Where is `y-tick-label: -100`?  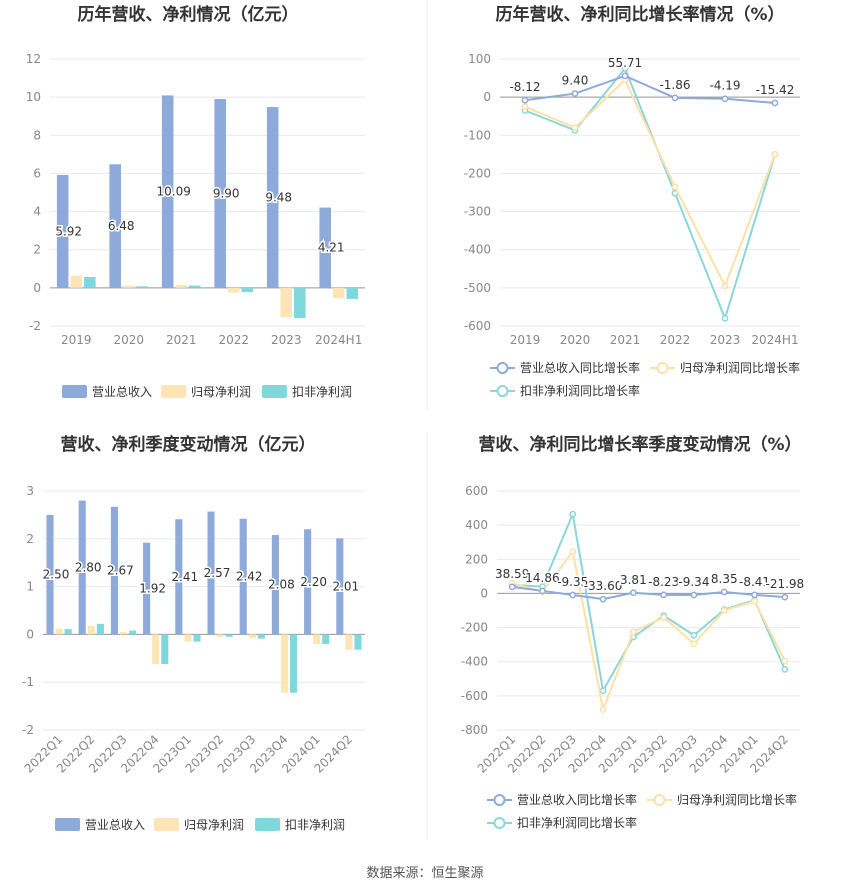 y-tick-label: -100 is located at coordinates (477, 135).